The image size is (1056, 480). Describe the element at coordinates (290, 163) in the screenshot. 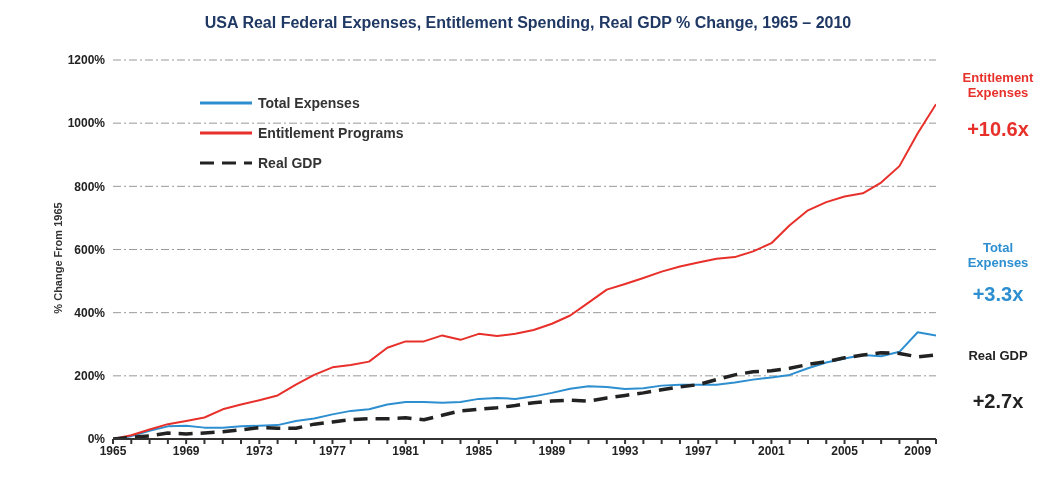

I see `legend-label: Real GDP` at that location.